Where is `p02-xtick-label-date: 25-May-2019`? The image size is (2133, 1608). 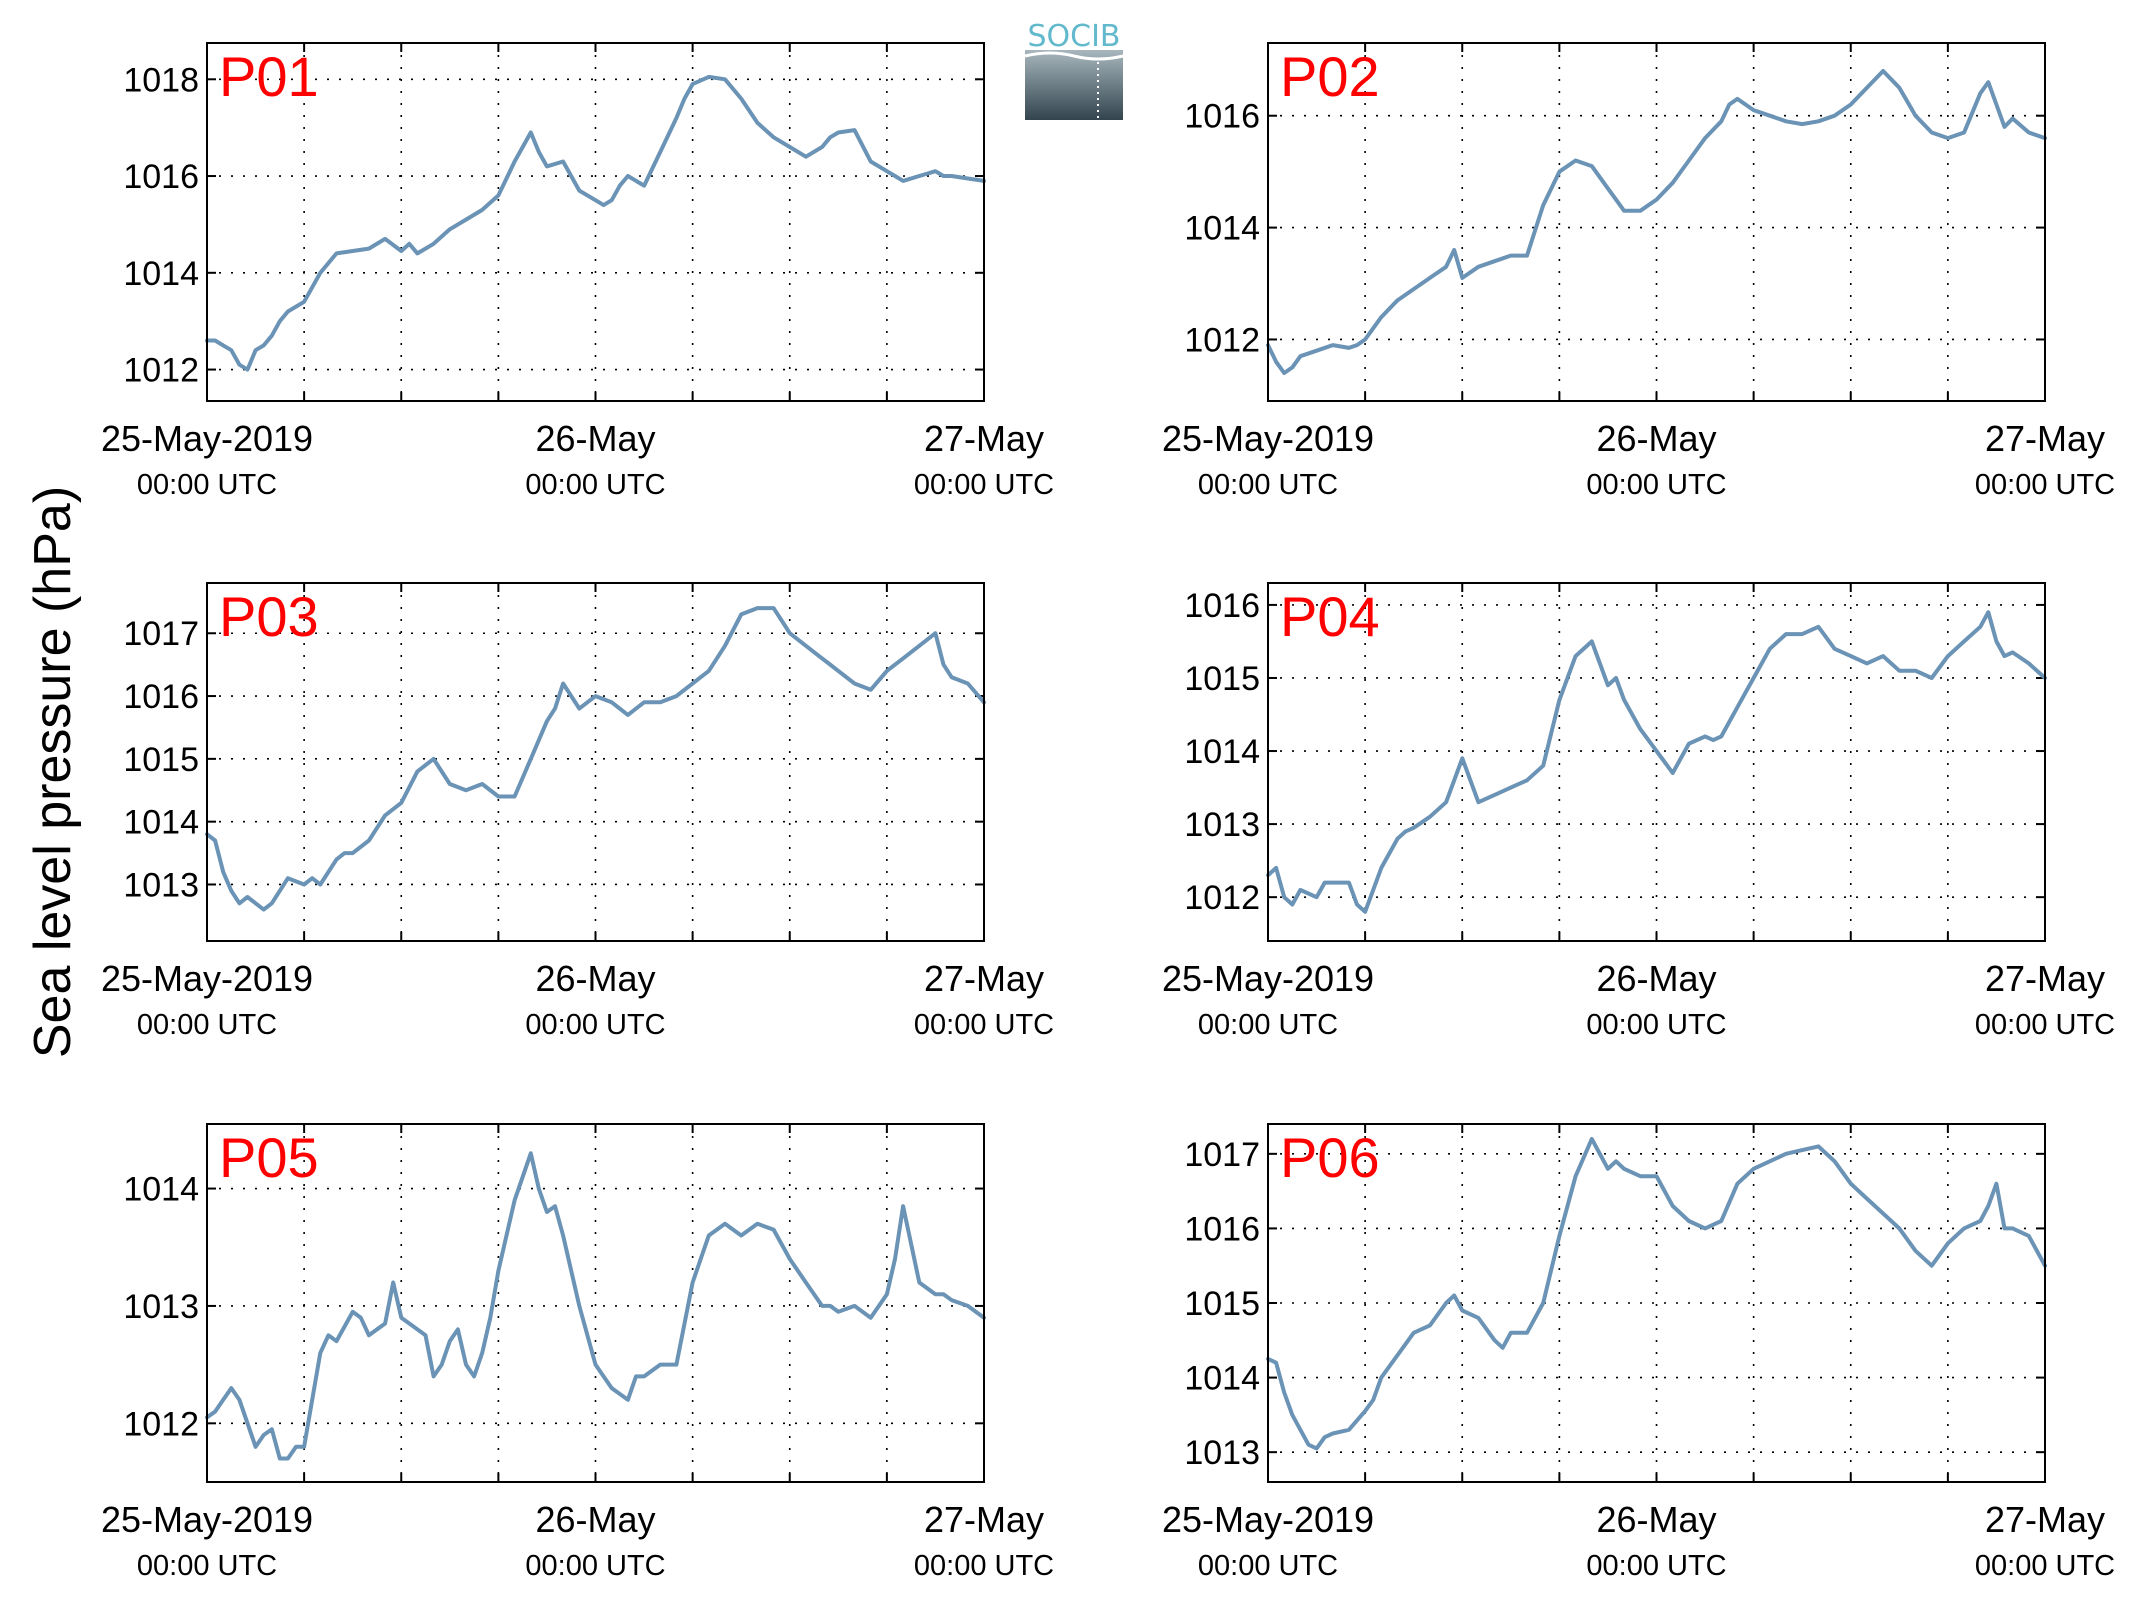 p02-xtick-label-date: 25-May-2019 is located at coordinates (1268, 438).